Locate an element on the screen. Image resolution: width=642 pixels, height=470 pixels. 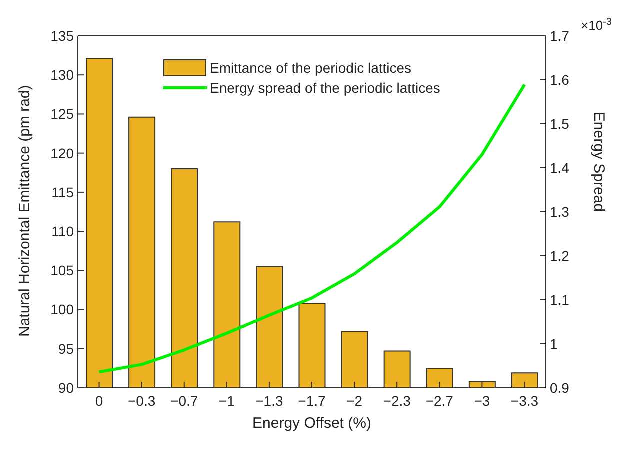
y2-axis-title: Energy Spread is located at coordinates (599, 162).